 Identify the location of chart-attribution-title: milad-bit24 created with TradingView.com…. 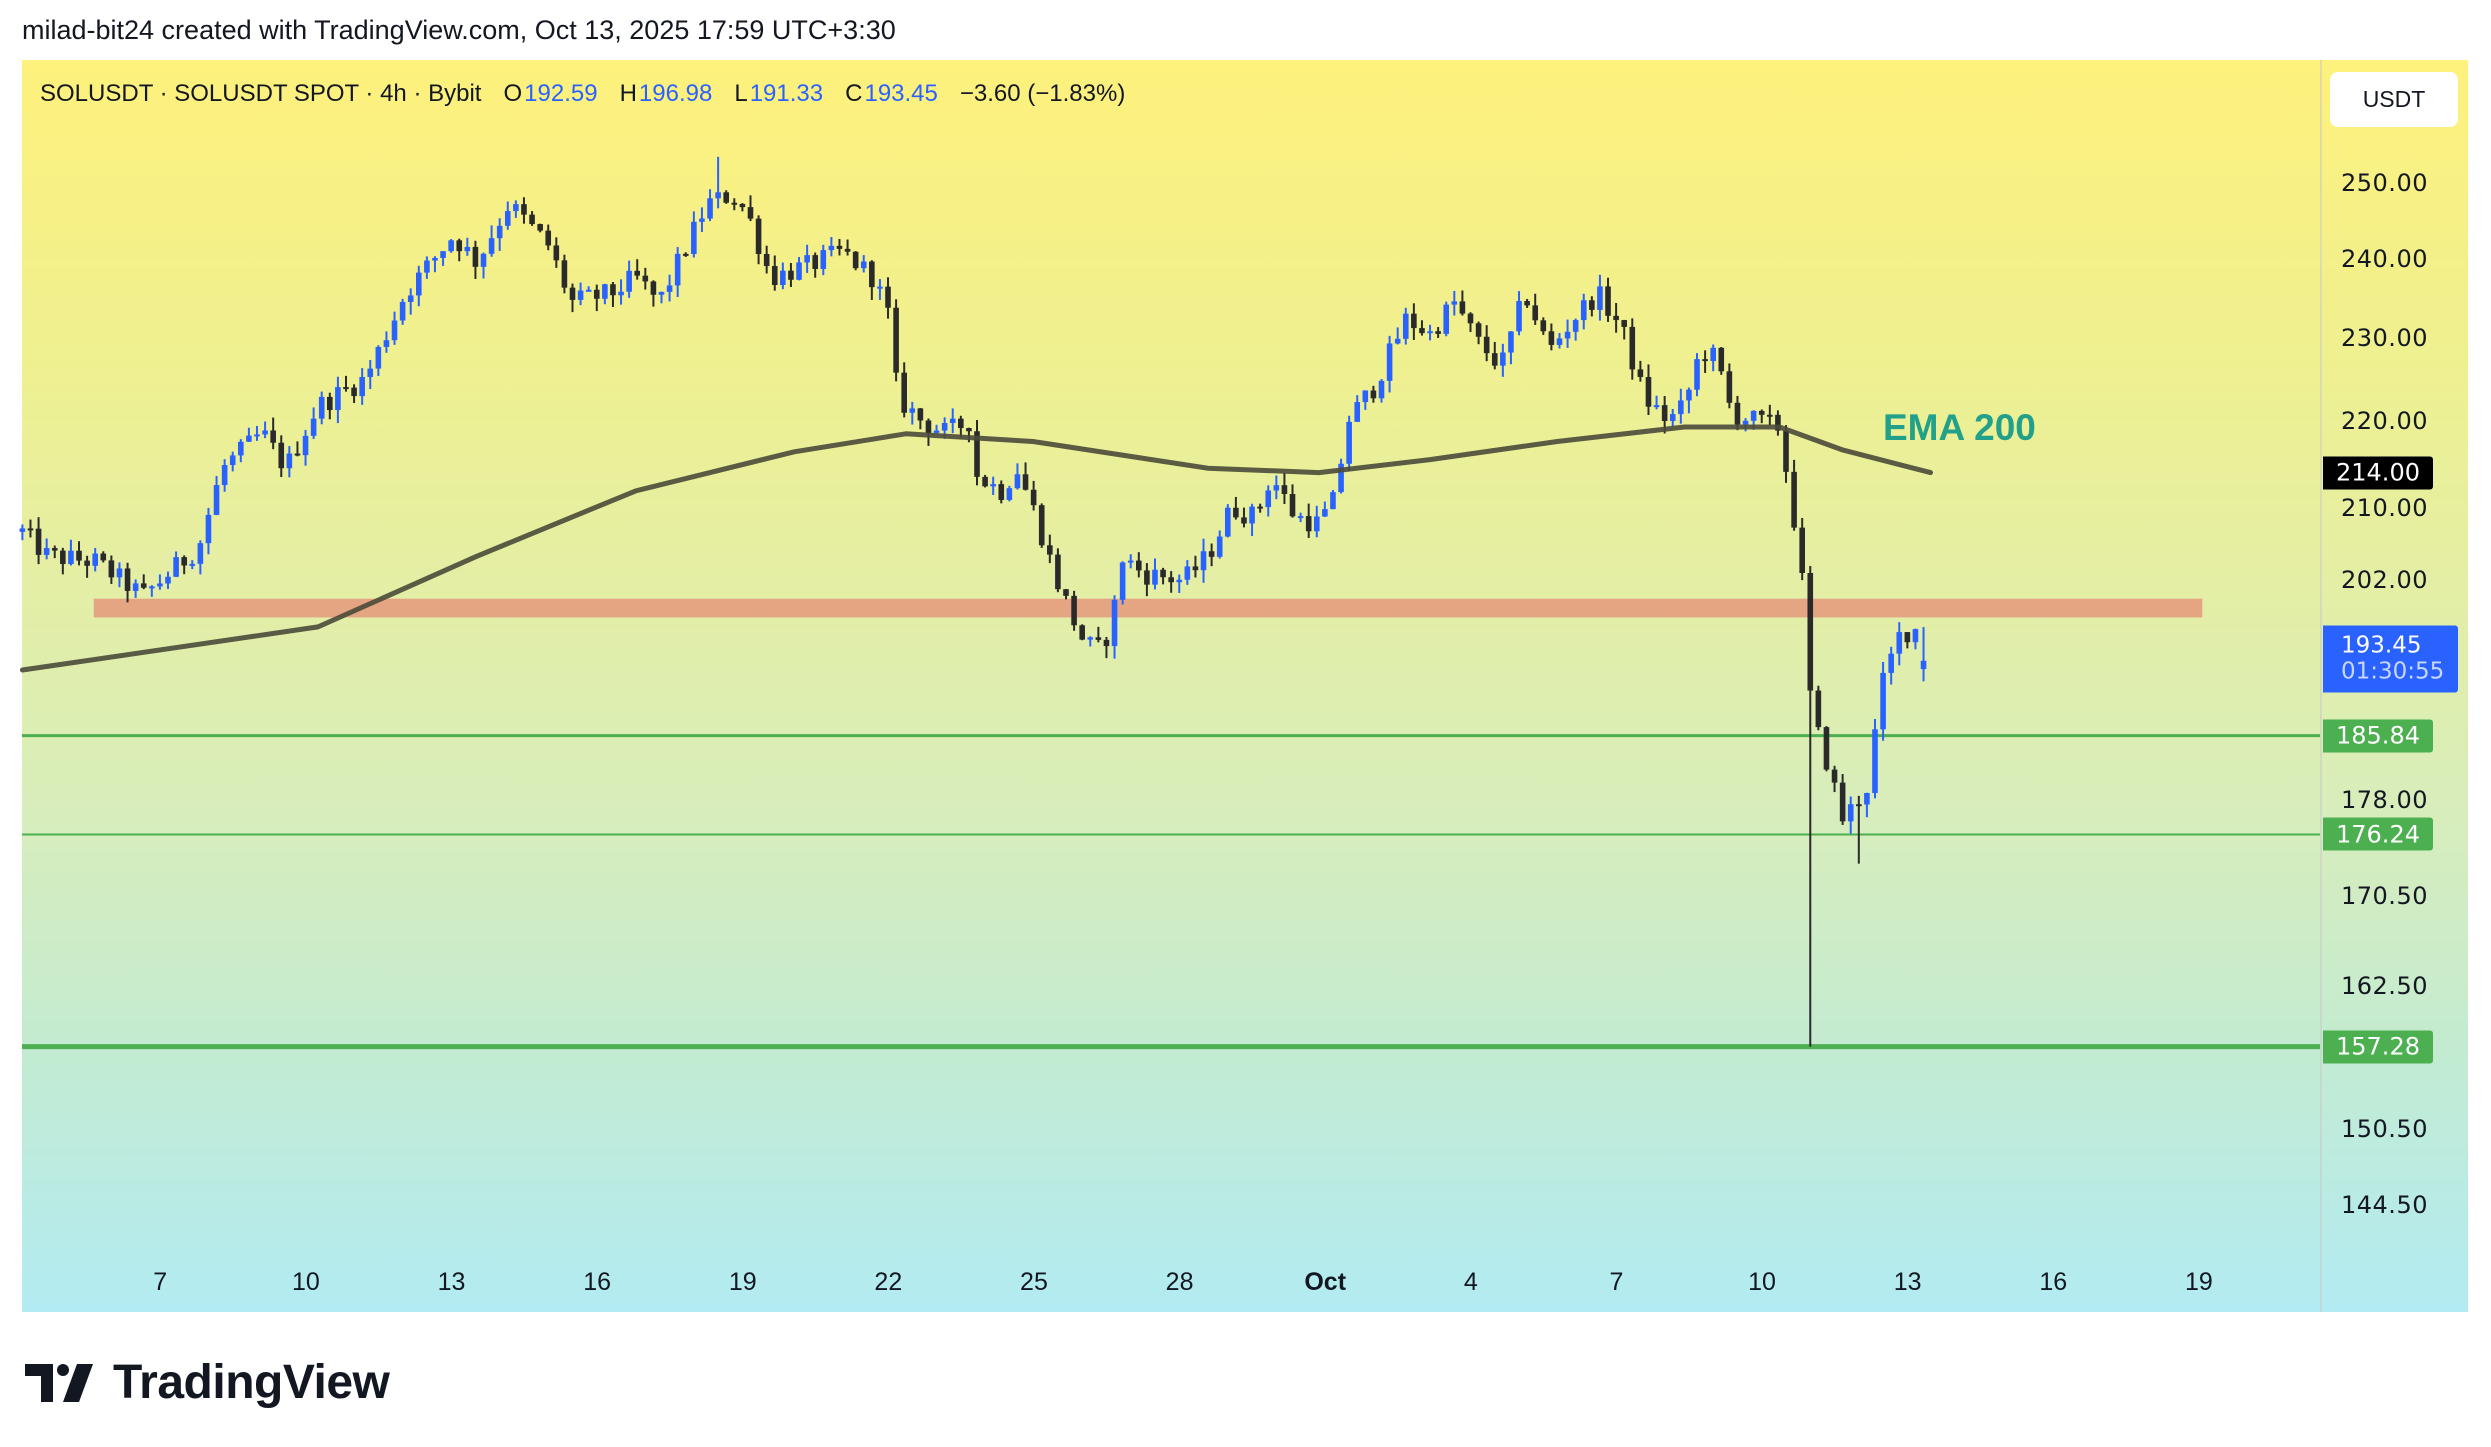
(459, 30).